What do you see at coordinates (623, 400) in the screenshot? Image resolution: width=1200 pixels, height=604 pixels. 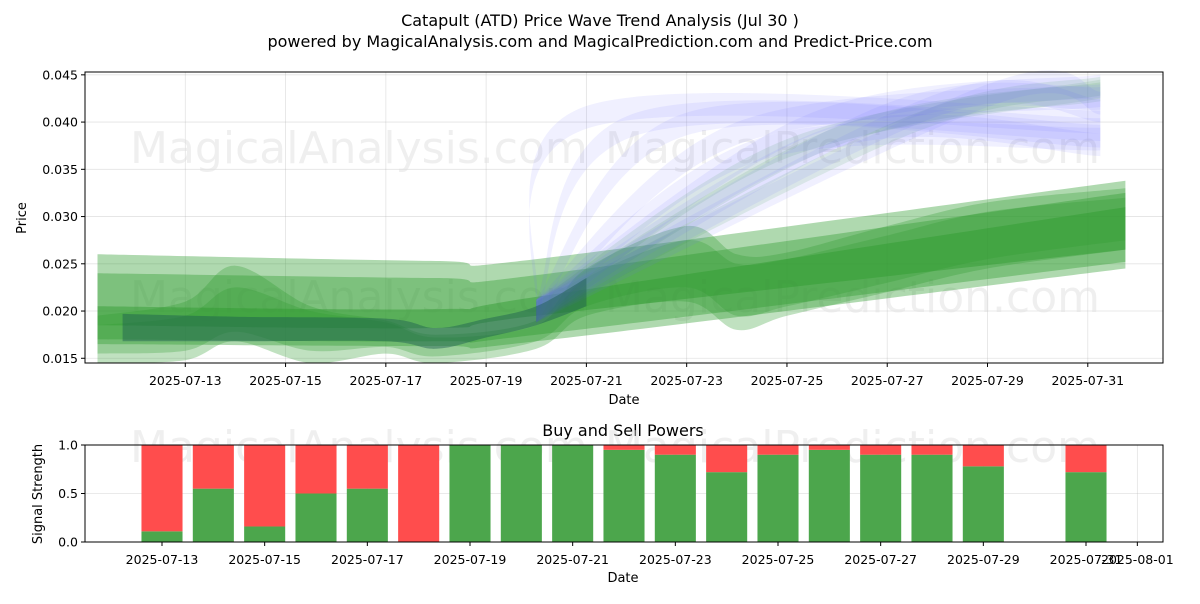 I see `price-x-axis-label: Date` at bounding box center [623, 400].